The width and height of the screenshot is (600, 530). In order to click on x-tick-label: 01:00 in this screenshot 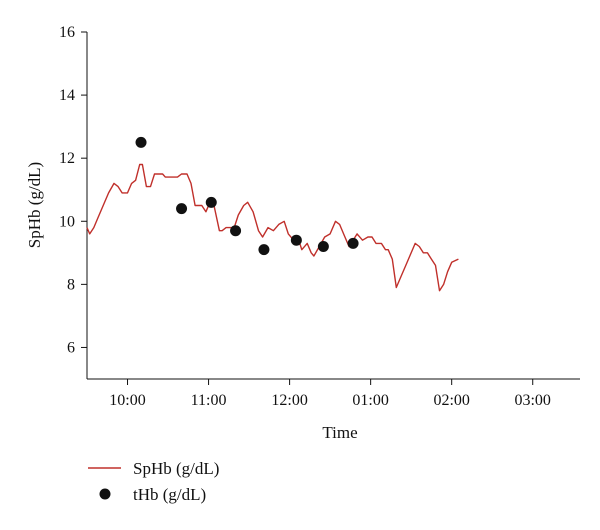, I will do `click(370, 400)`.